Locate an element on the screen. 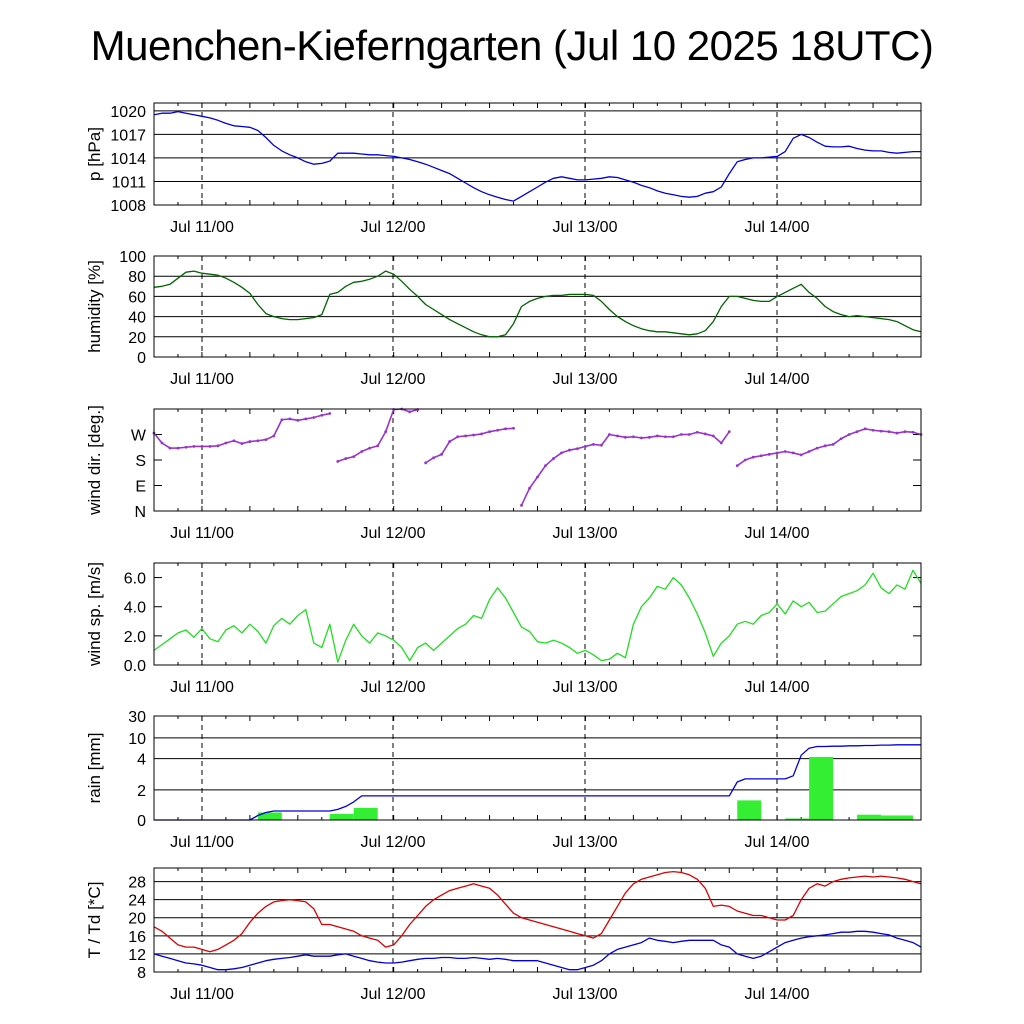 The width and height of the screenshot is (1024, 1024). y-tick-label: 2 is located at coordinates (141, 791).